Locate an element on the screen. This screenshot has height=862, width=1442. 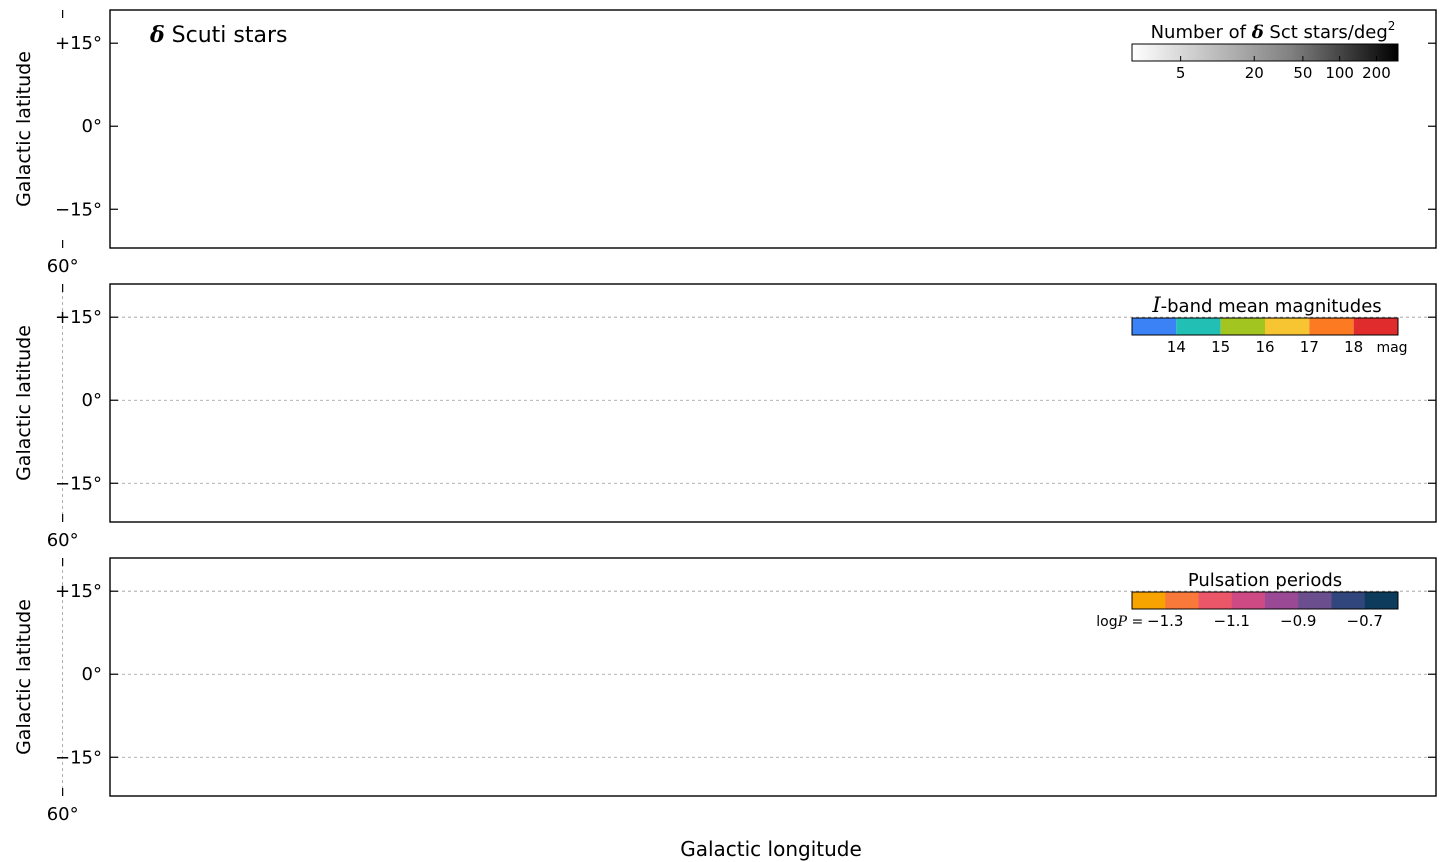
colorbar-tick-label: 20 is located at coordinates (1254, 73).